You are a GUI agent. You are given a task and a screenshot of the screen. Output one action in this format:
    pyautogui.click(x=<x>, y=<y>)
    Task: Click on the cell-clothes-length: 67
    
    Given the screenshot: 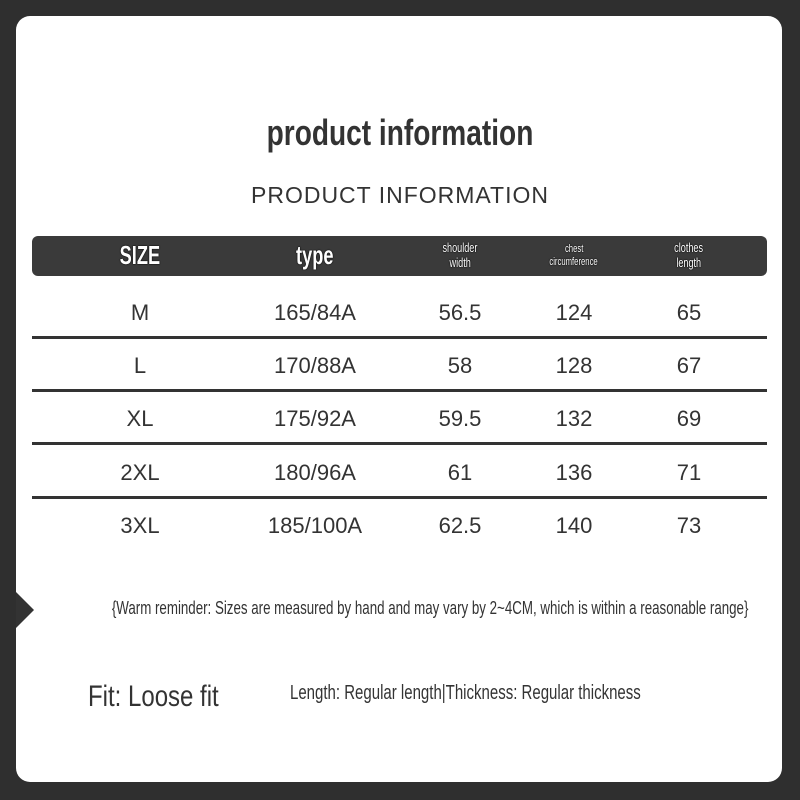 What is the action you would take?
    pyautogui.click(x=689, y=365)
    